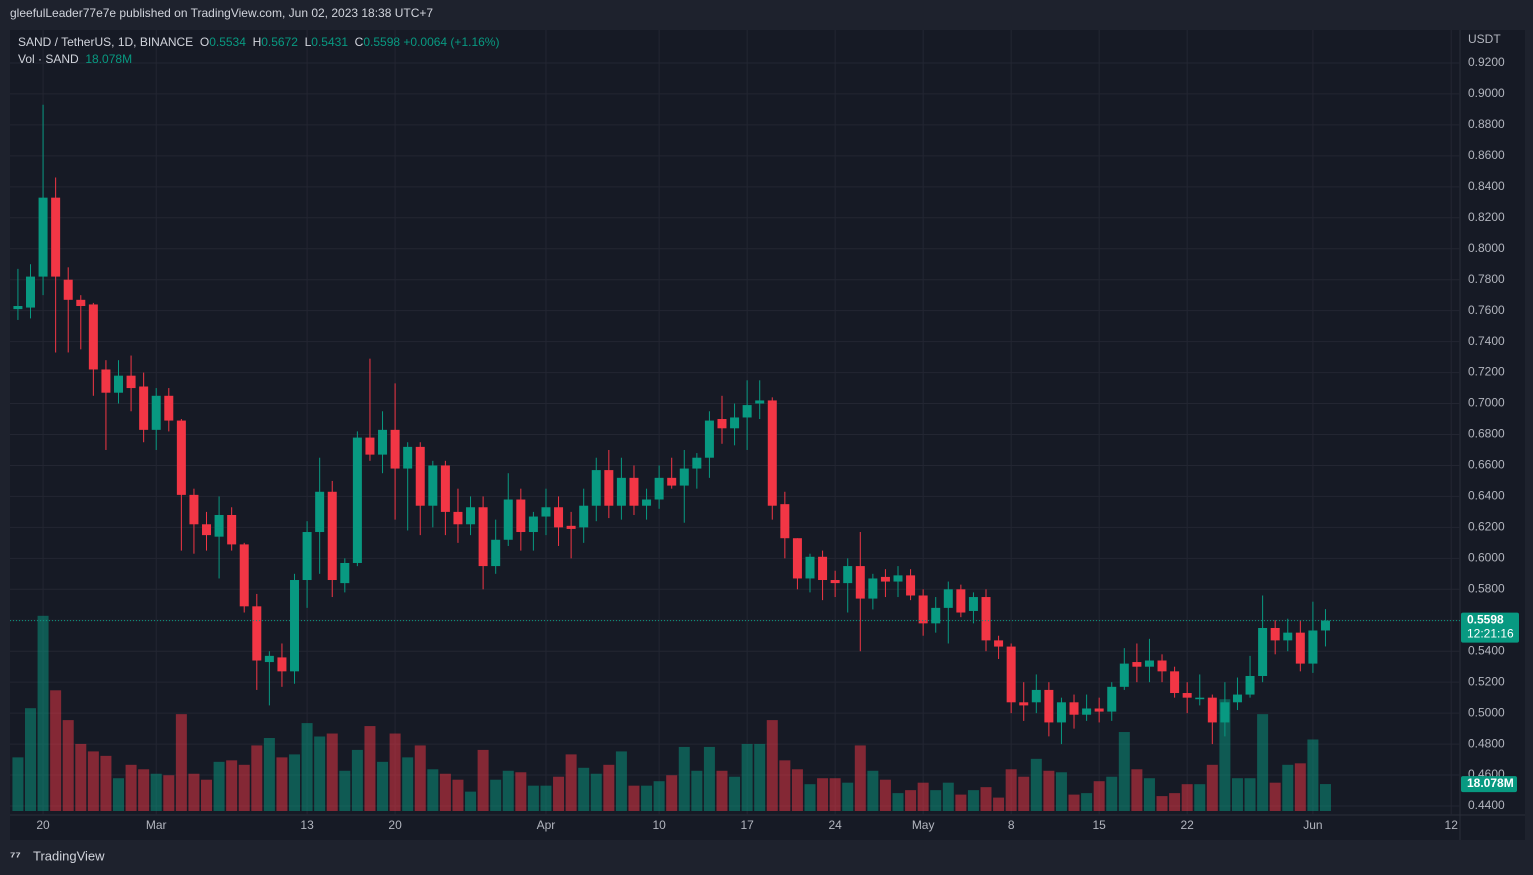  Describe the element at coordinates (1486, 434) in the screenshot. I see `y-tick-label: 0.6800` at that location.